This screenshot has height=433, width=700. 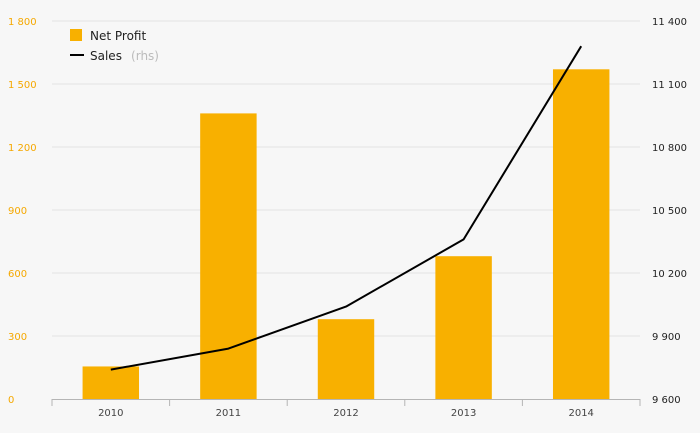 I want to click on y-right-tick-label: 9 900, so click(x=666, y=337).